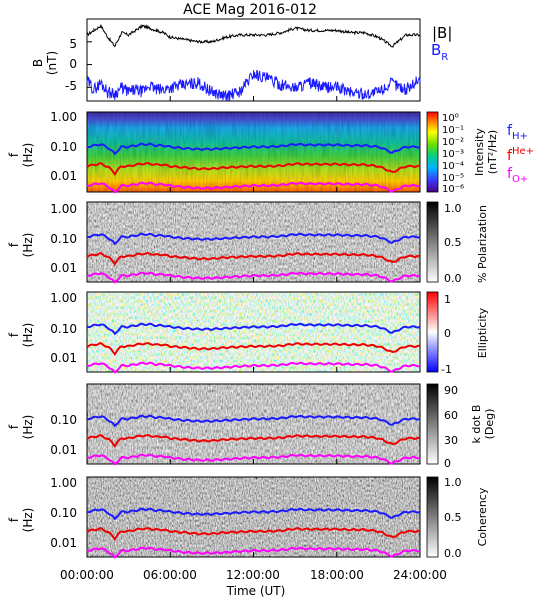 The width and height of the screenshot is (550, 600). I want to click on polarization-ytick-01: 0.10, so click(63, 239).